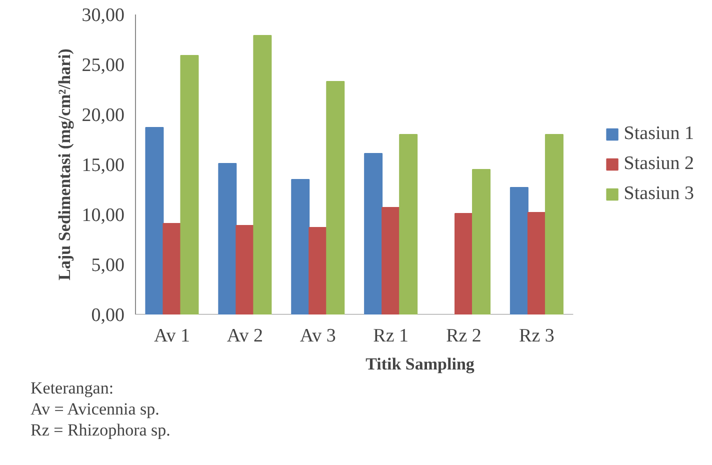  What do you see at coordinates (72, 388) in the screenshot?
I see `text: Keterangan:` at bounding box center [72, 388].